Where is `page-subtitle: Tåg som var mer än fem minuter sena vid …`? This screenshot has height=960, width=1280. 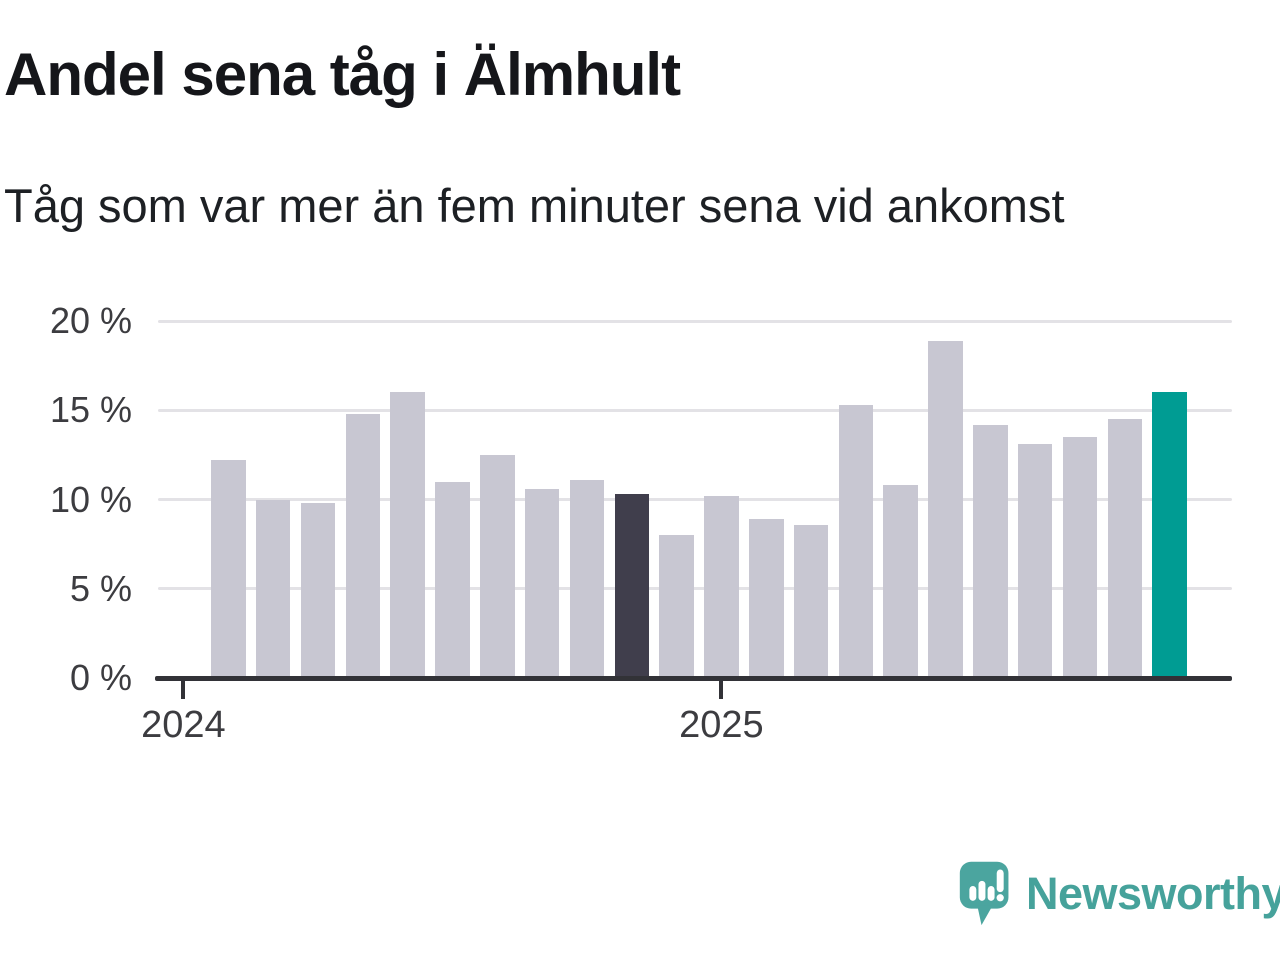
page-subtitle: Tåg som var mer än fem minuter sena vid … is located at coordinates (534, 205).